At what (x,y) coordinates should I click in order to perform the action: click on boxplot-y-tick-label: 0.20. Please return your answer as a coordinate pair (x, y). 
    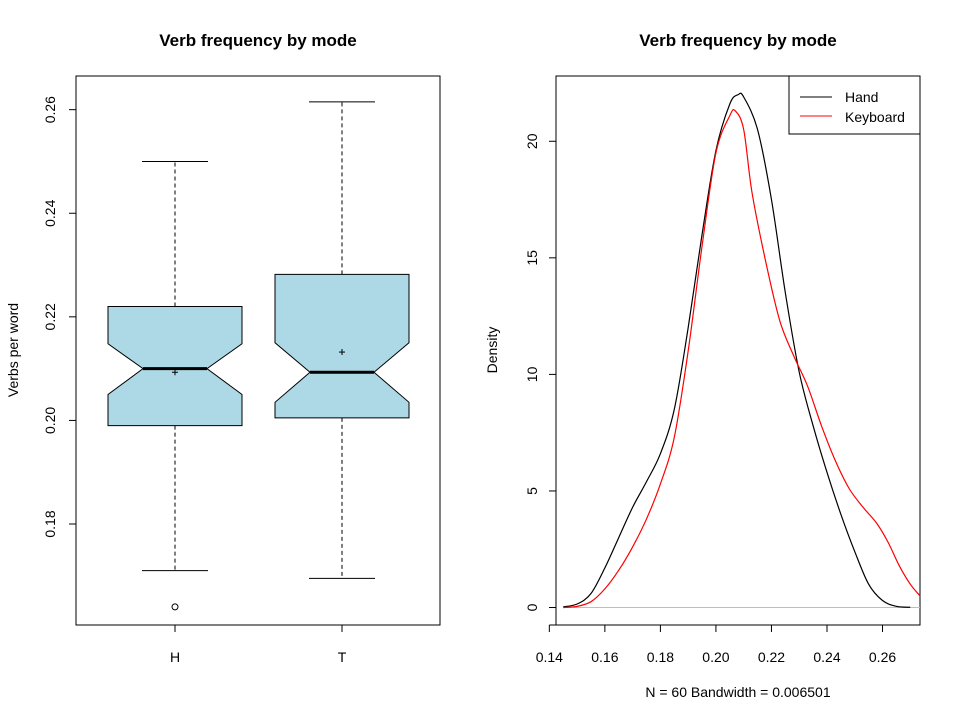
    Looking at the image, I should click on (50, 420).